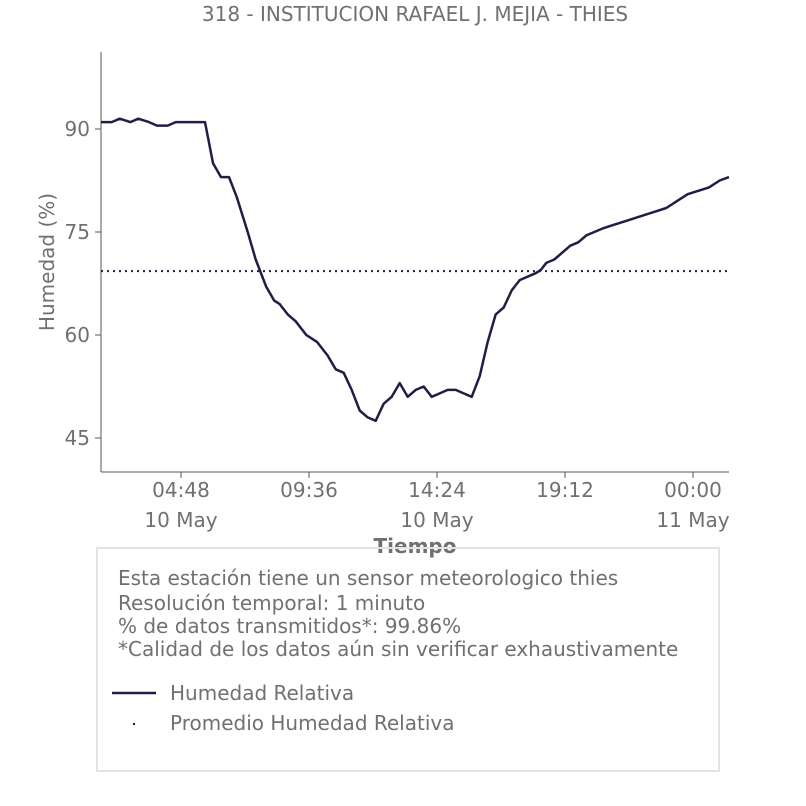  I want to click on legend-label-promedio: Promedio Humedad Relativa, so click(312, 723).